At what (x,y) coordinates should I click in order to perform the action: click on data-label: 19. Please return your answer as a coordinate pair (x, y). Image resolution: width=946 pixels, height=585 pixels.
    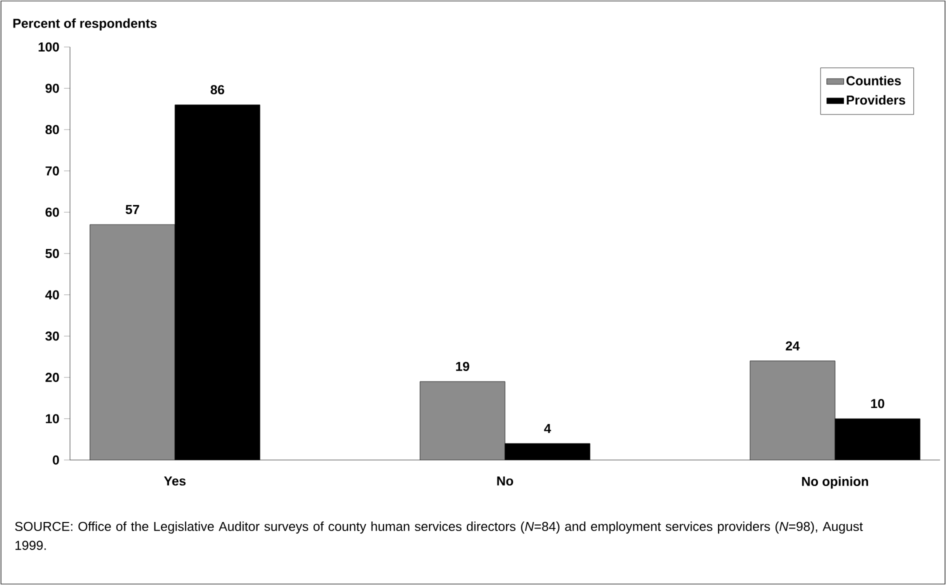
    Looking at the image, I should click on (463, 367).